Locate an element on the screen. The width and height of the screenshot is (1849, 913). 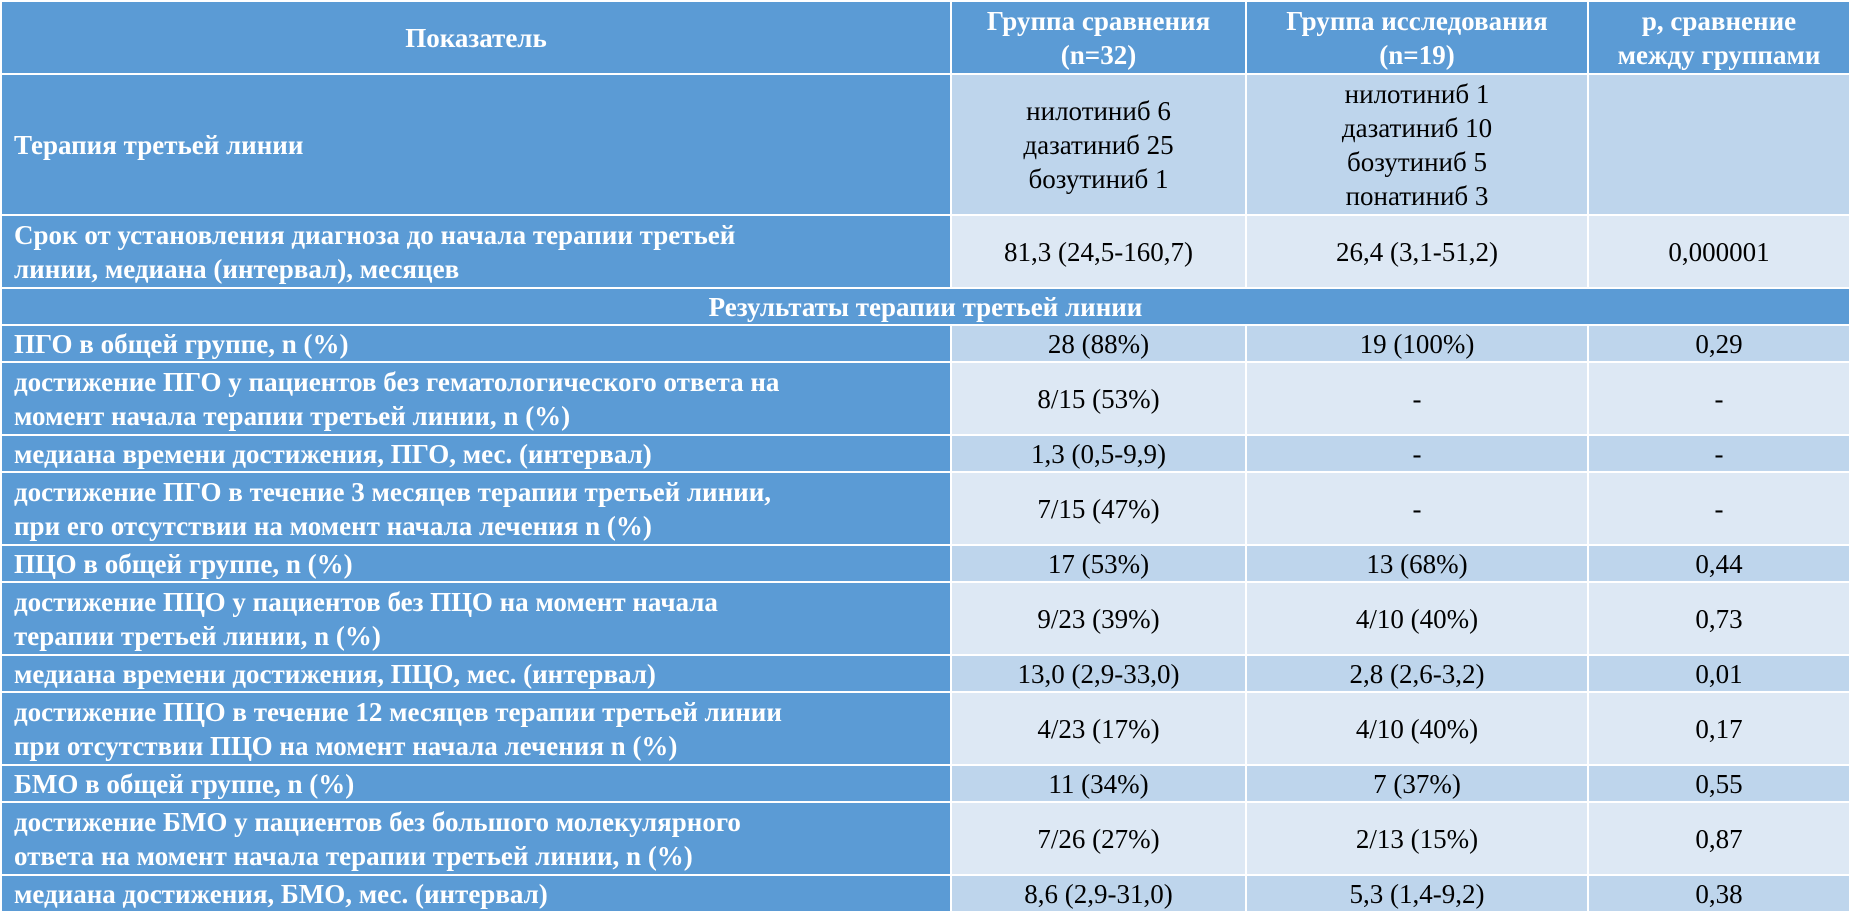
row-comparison: 8,6 (2,9-31,0) is located at coordinates (1098, 893).